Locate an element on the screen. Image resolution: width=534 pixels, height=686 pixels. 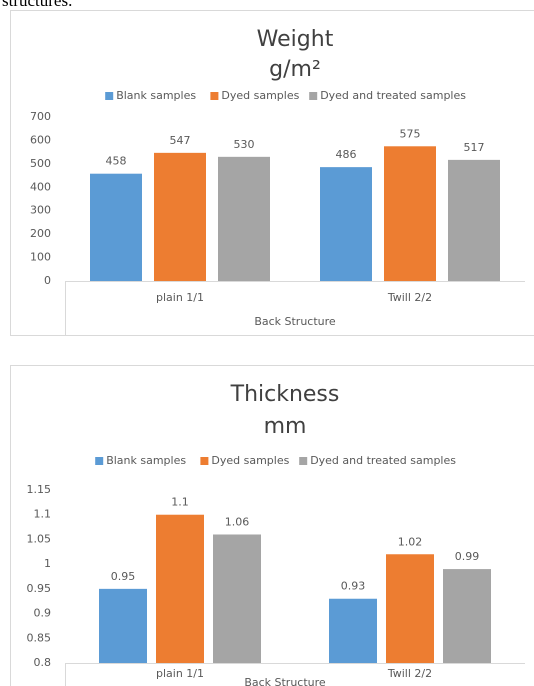
page-text: structures. is located at coordinates (37, 5).